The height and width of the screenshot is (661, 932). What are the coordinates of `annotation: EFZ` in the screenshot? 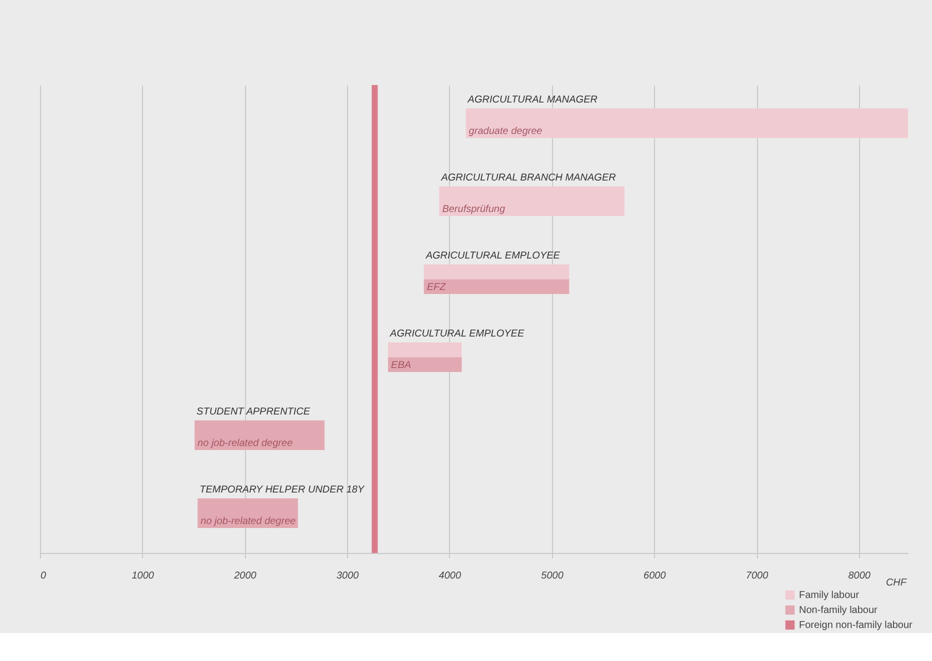 It's located at (436, 288).